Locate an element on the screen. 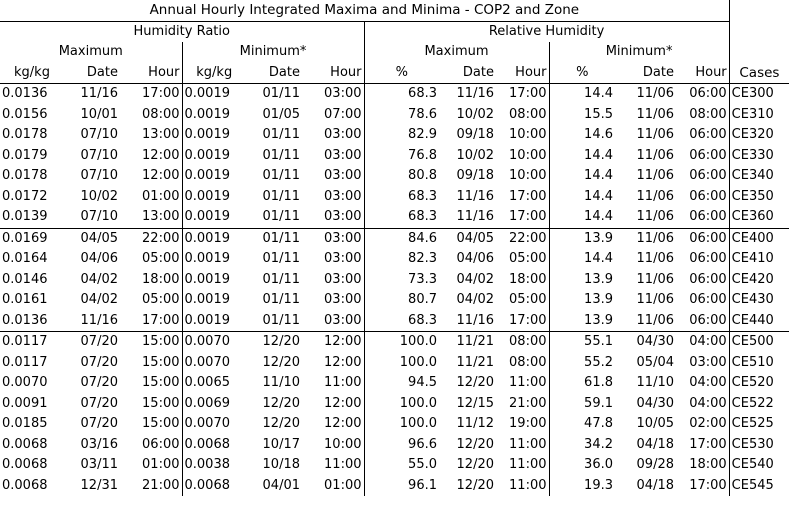 This screenshot has height=526, width=789. rh-max-hour: 10:00 is located at coordinates (528, 135).